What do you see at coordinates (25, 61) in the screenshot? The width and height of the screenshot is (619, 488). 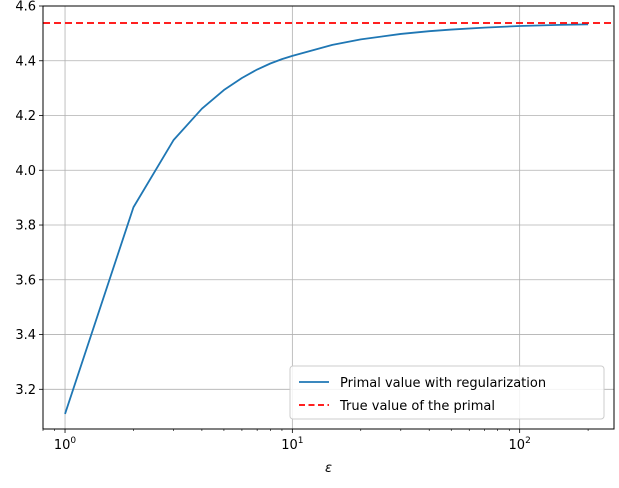 I see `y-tick-label: 4.4` at bounding box center [25, 61].